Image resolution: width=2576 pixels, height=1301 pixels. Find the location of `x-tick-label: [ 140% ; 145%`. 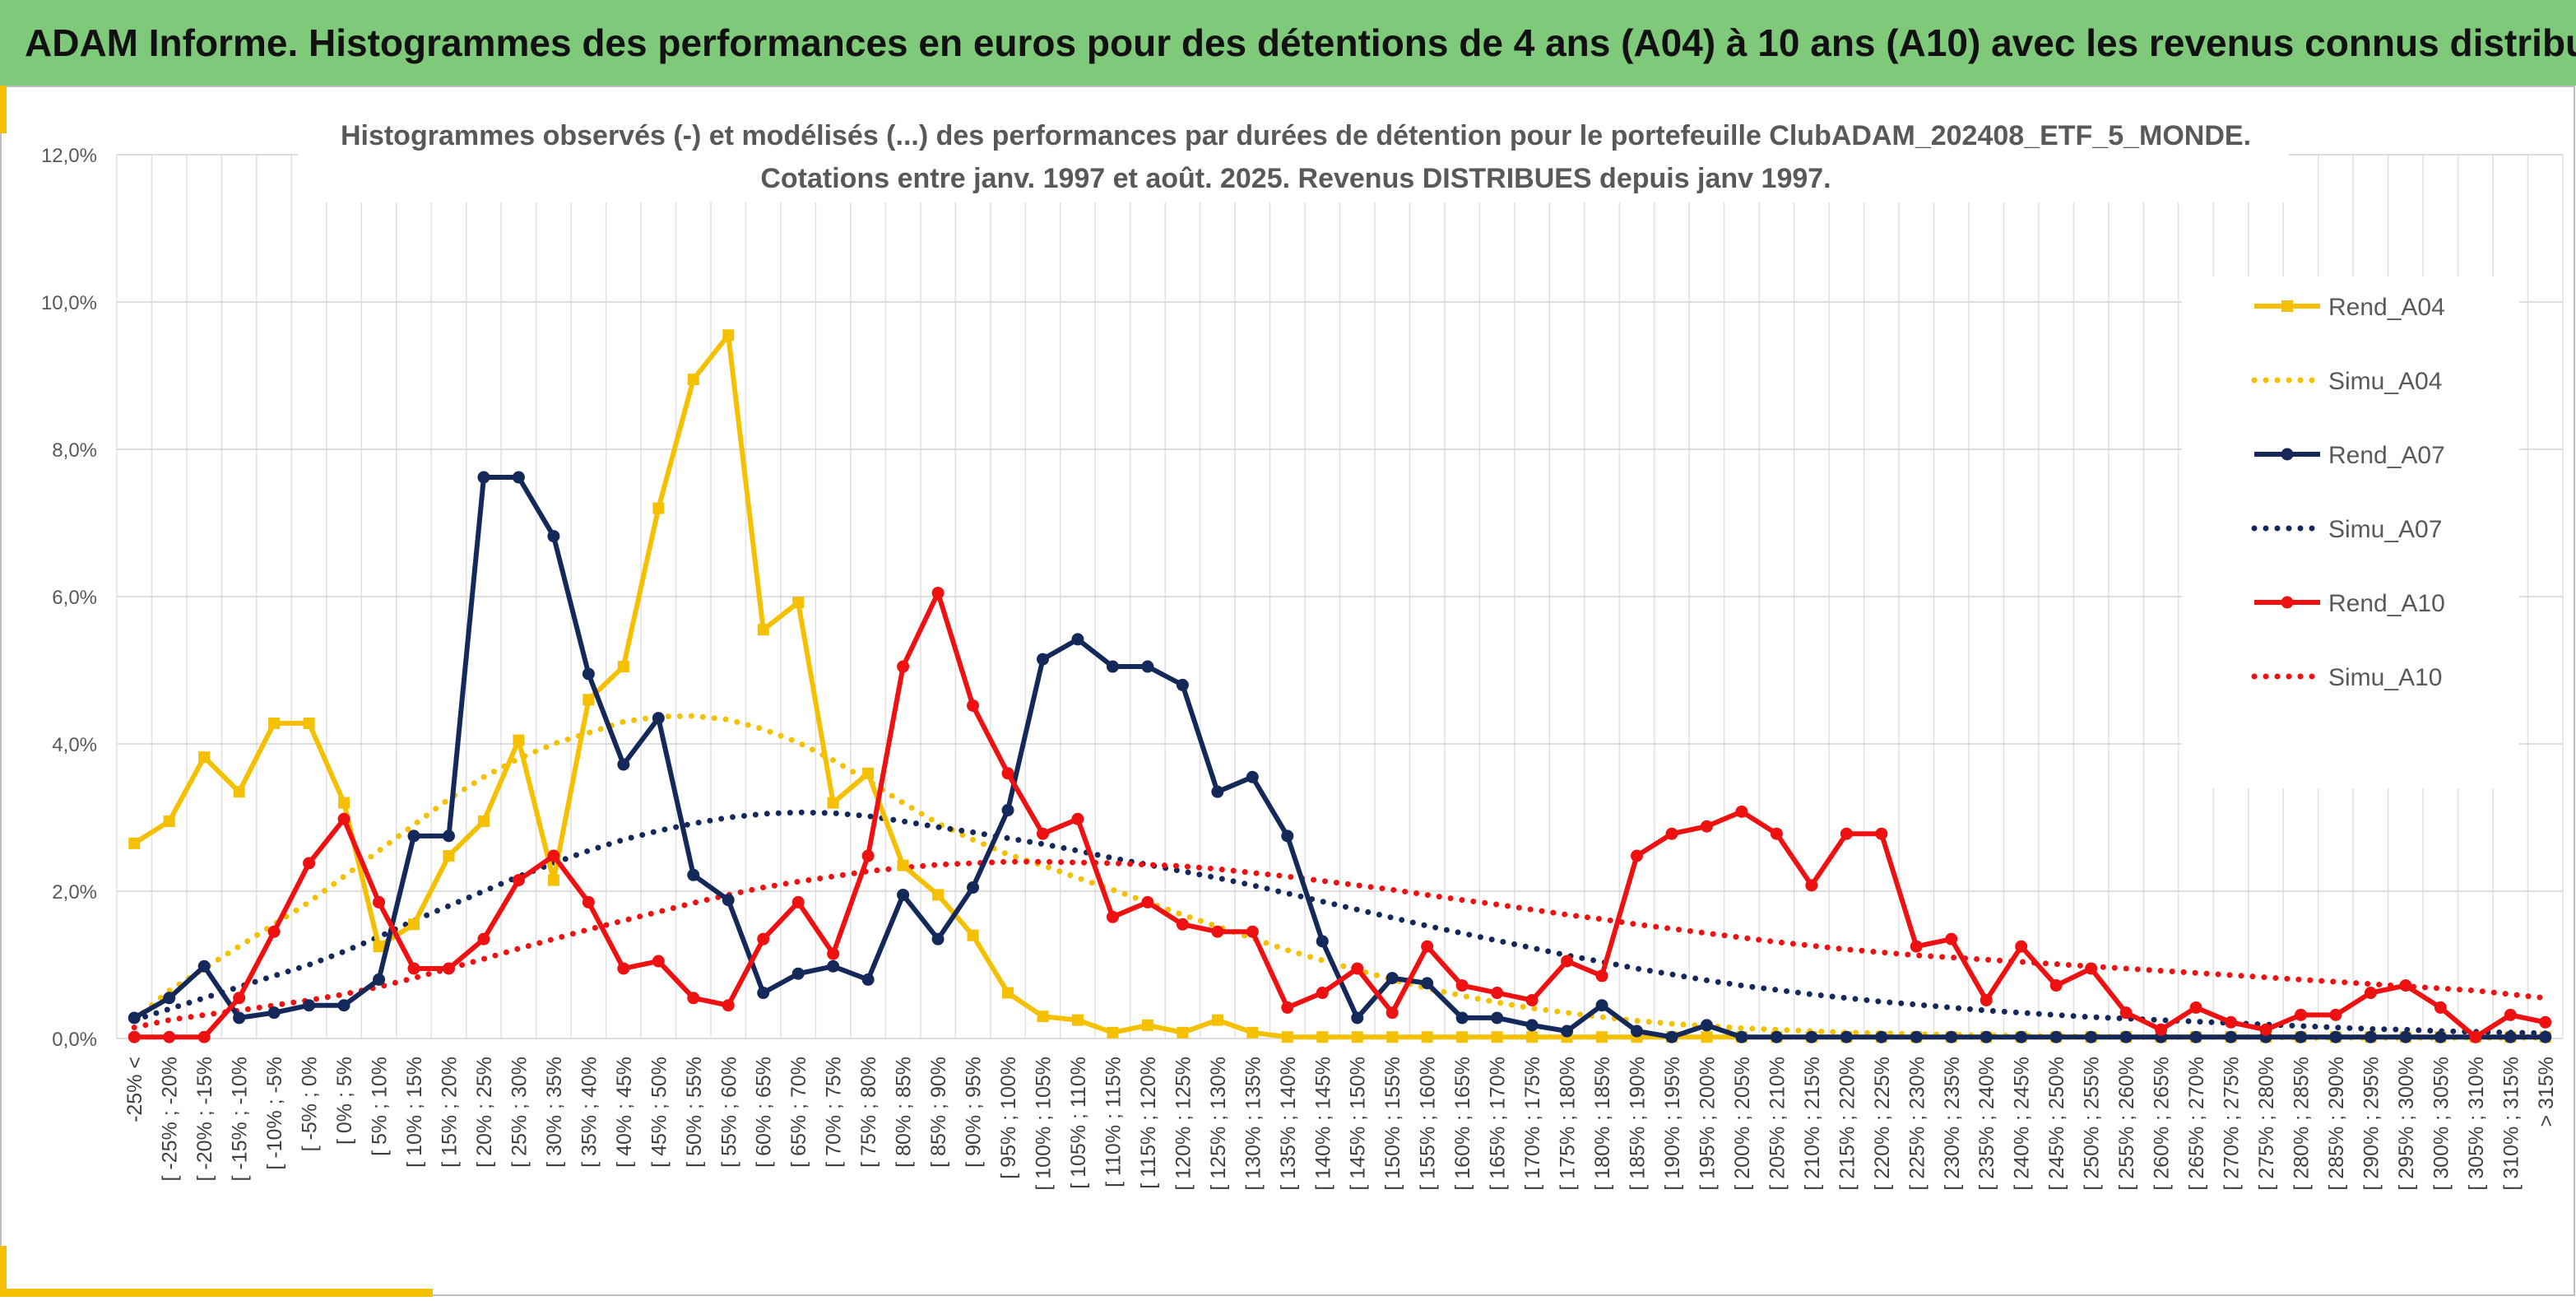

x-tick-label: [ 140% ; 145% is located at coordinates (1323, 1124).